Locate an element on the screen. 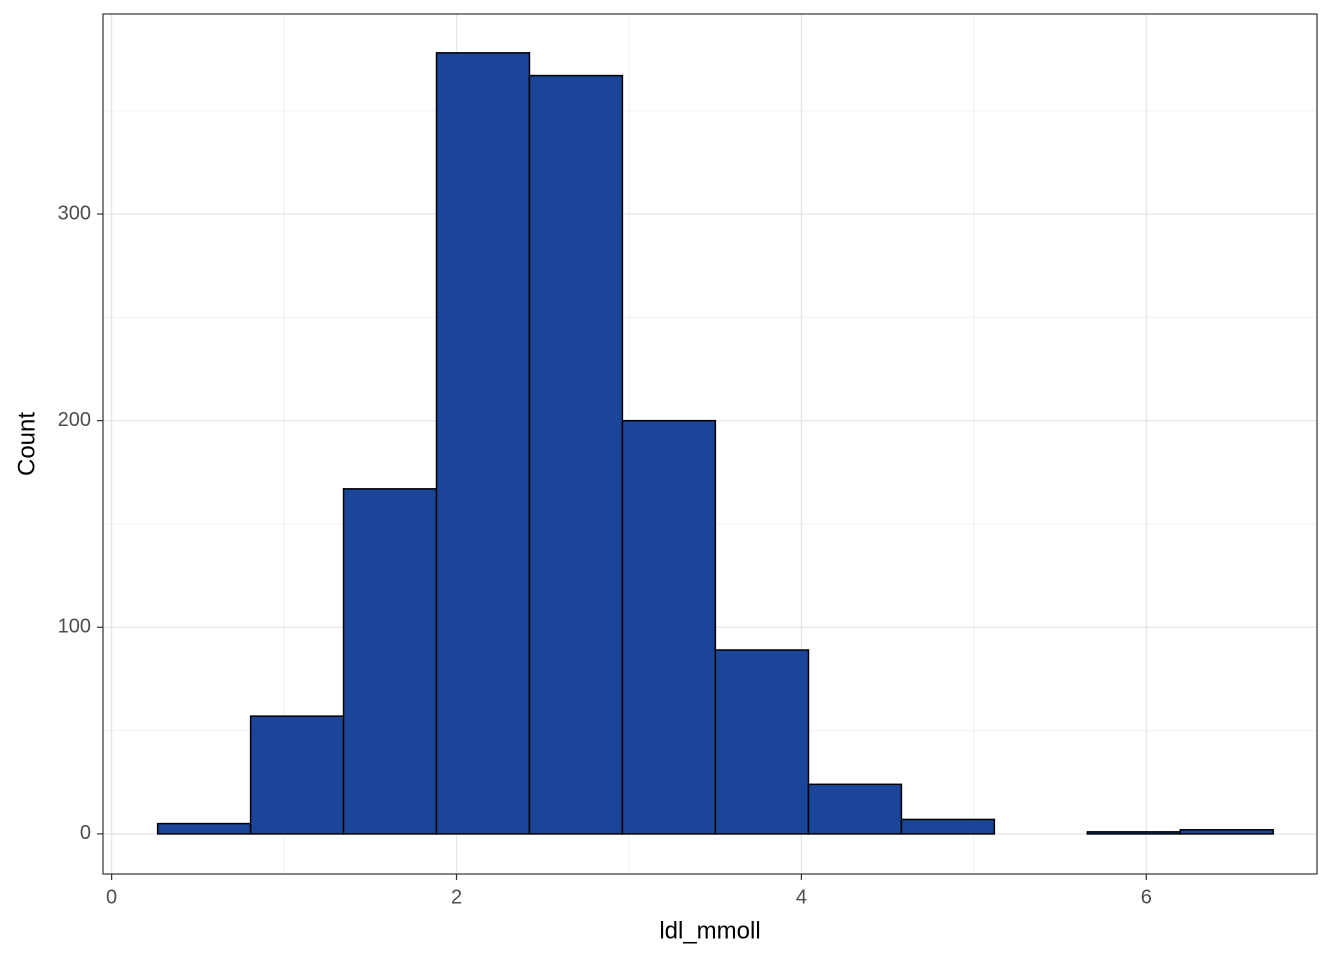 This screenshot has height=960, width=1344. x-axis-title: ldl_mmoll is located at coordinates (709, 930).